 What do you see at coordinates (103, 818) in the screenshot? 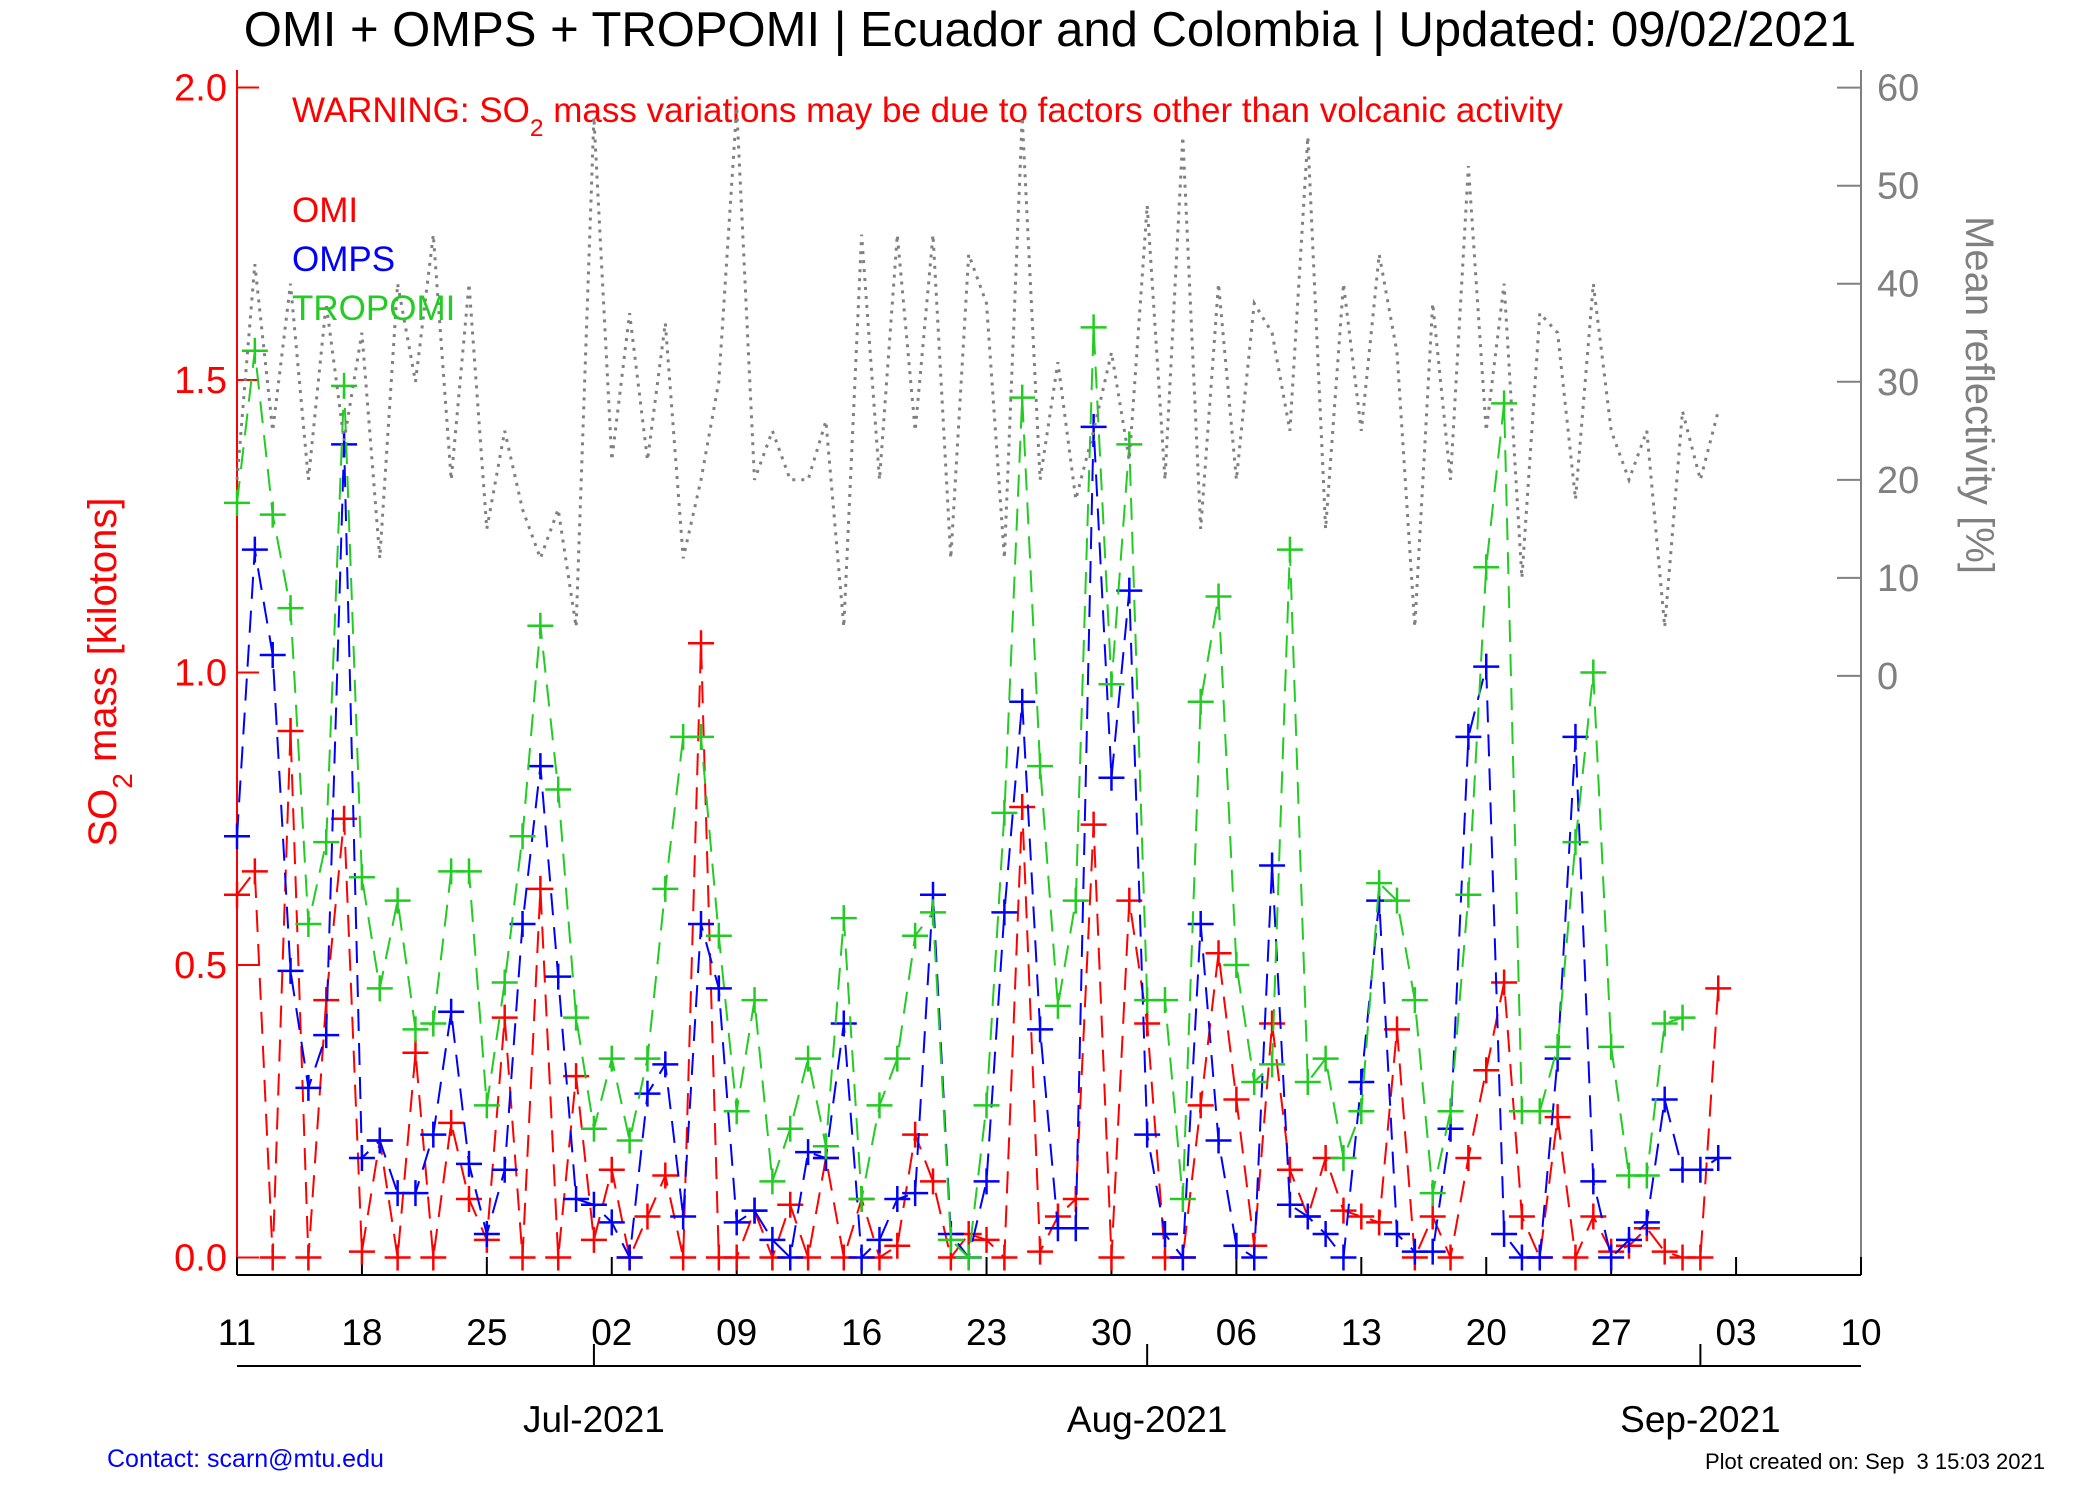
I see `y-axis-label-part: SO` at bounding box center [103, 818].